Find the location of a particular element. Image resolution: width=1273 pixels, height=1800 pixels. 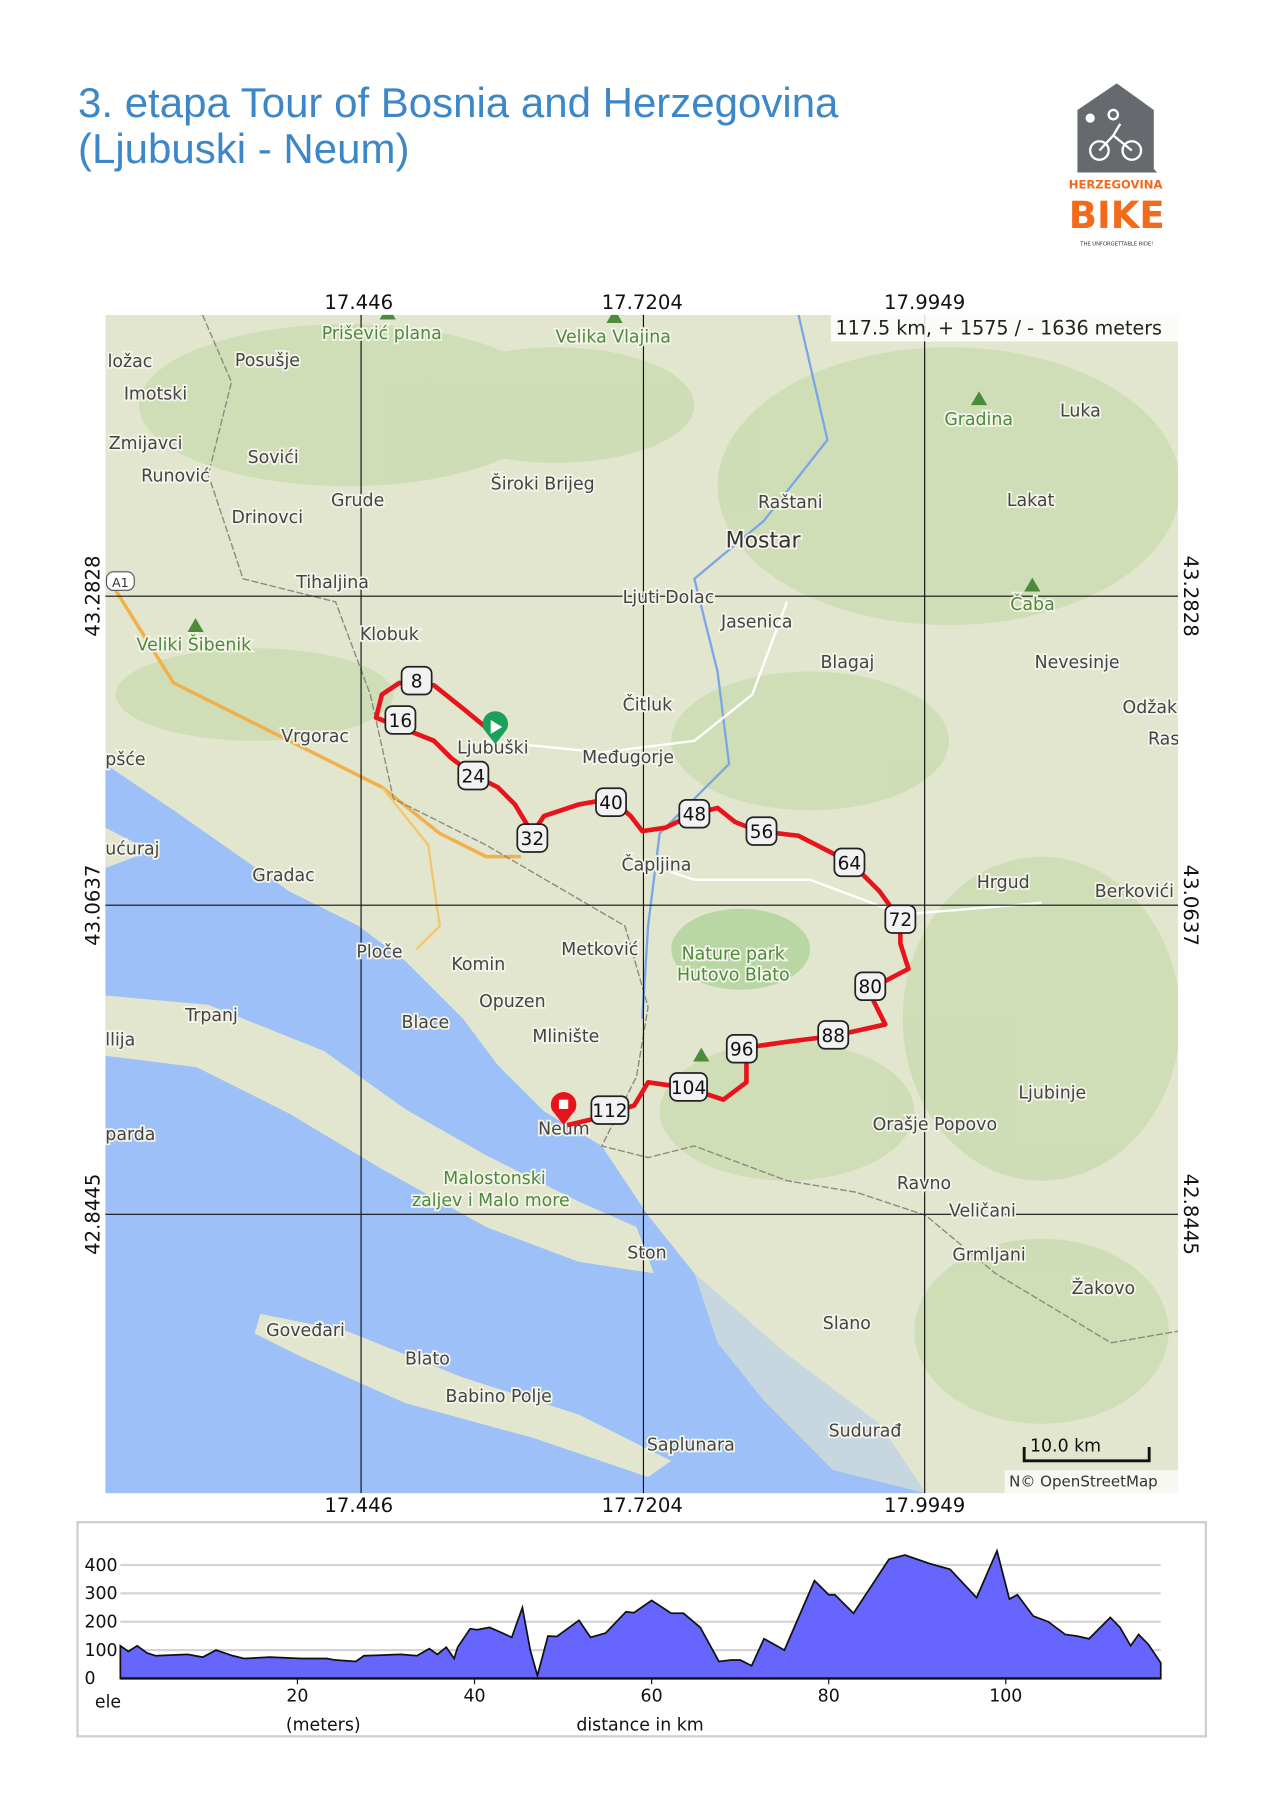

peljesac-peninsula is located at coordinates (379, 1134).